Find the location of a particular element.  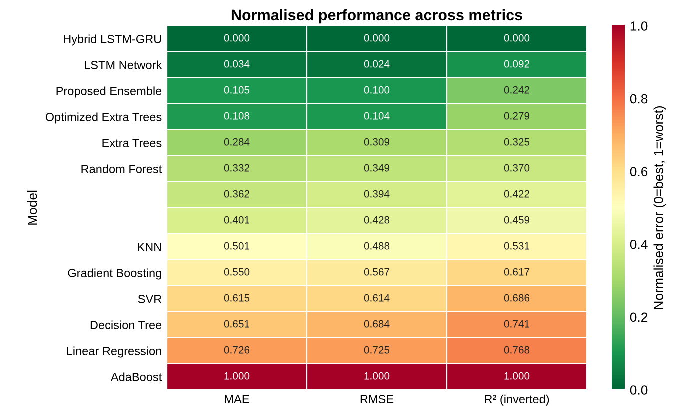

data-label: 0.488 is located at coordinates (377, 246).